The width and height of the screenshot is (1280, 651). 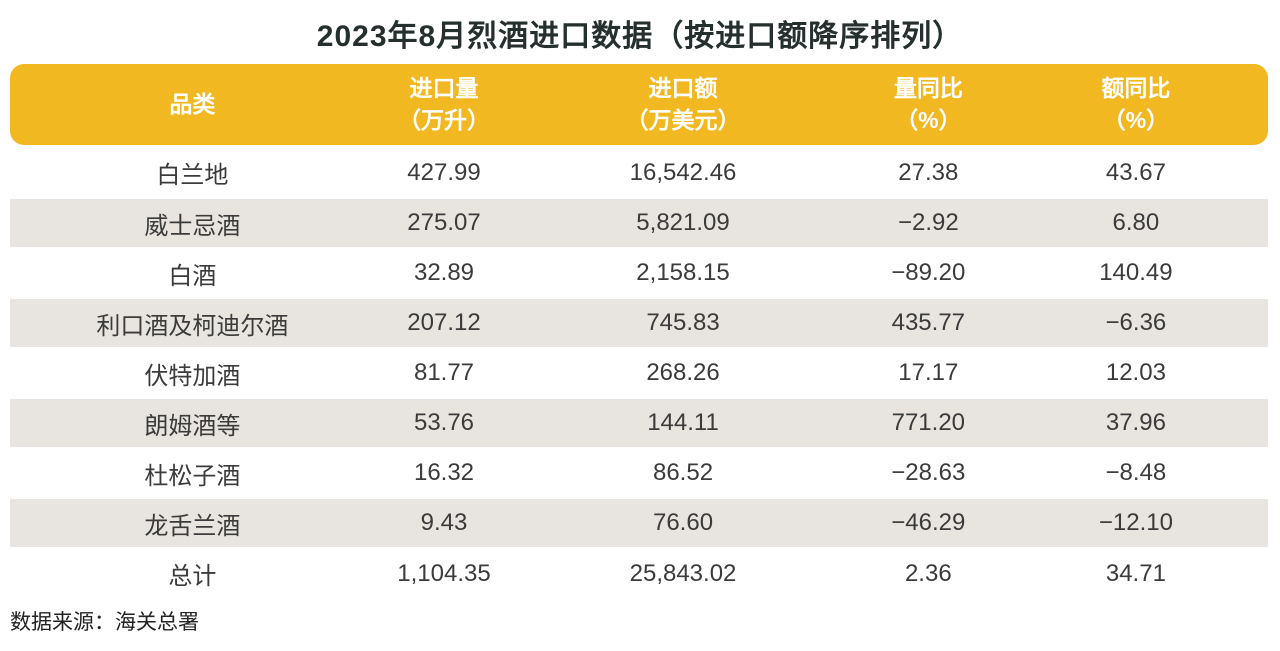 What do you see at coordinates (928, 472) in the screenshot?
I see `cell-volume-yoy: −28.63` at bounding box center [928, 472].